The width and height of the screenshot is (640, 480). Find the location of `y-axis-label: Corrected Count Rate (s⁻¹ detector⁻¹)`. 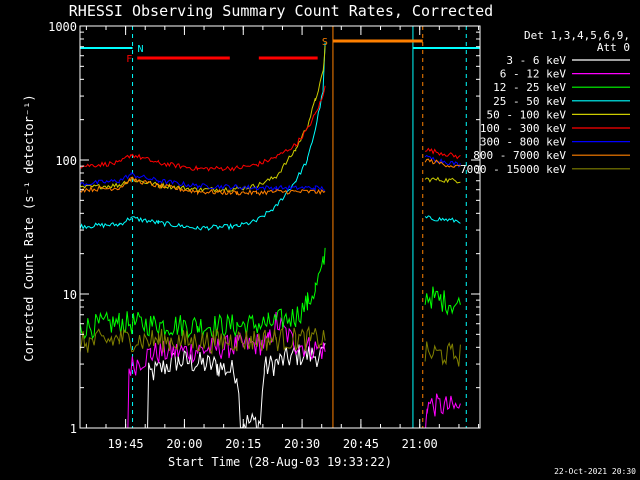

y-axis-label: Corrected Count Rate (s⁻¹ detector⁻¹) is located at coordinates (29, 227).